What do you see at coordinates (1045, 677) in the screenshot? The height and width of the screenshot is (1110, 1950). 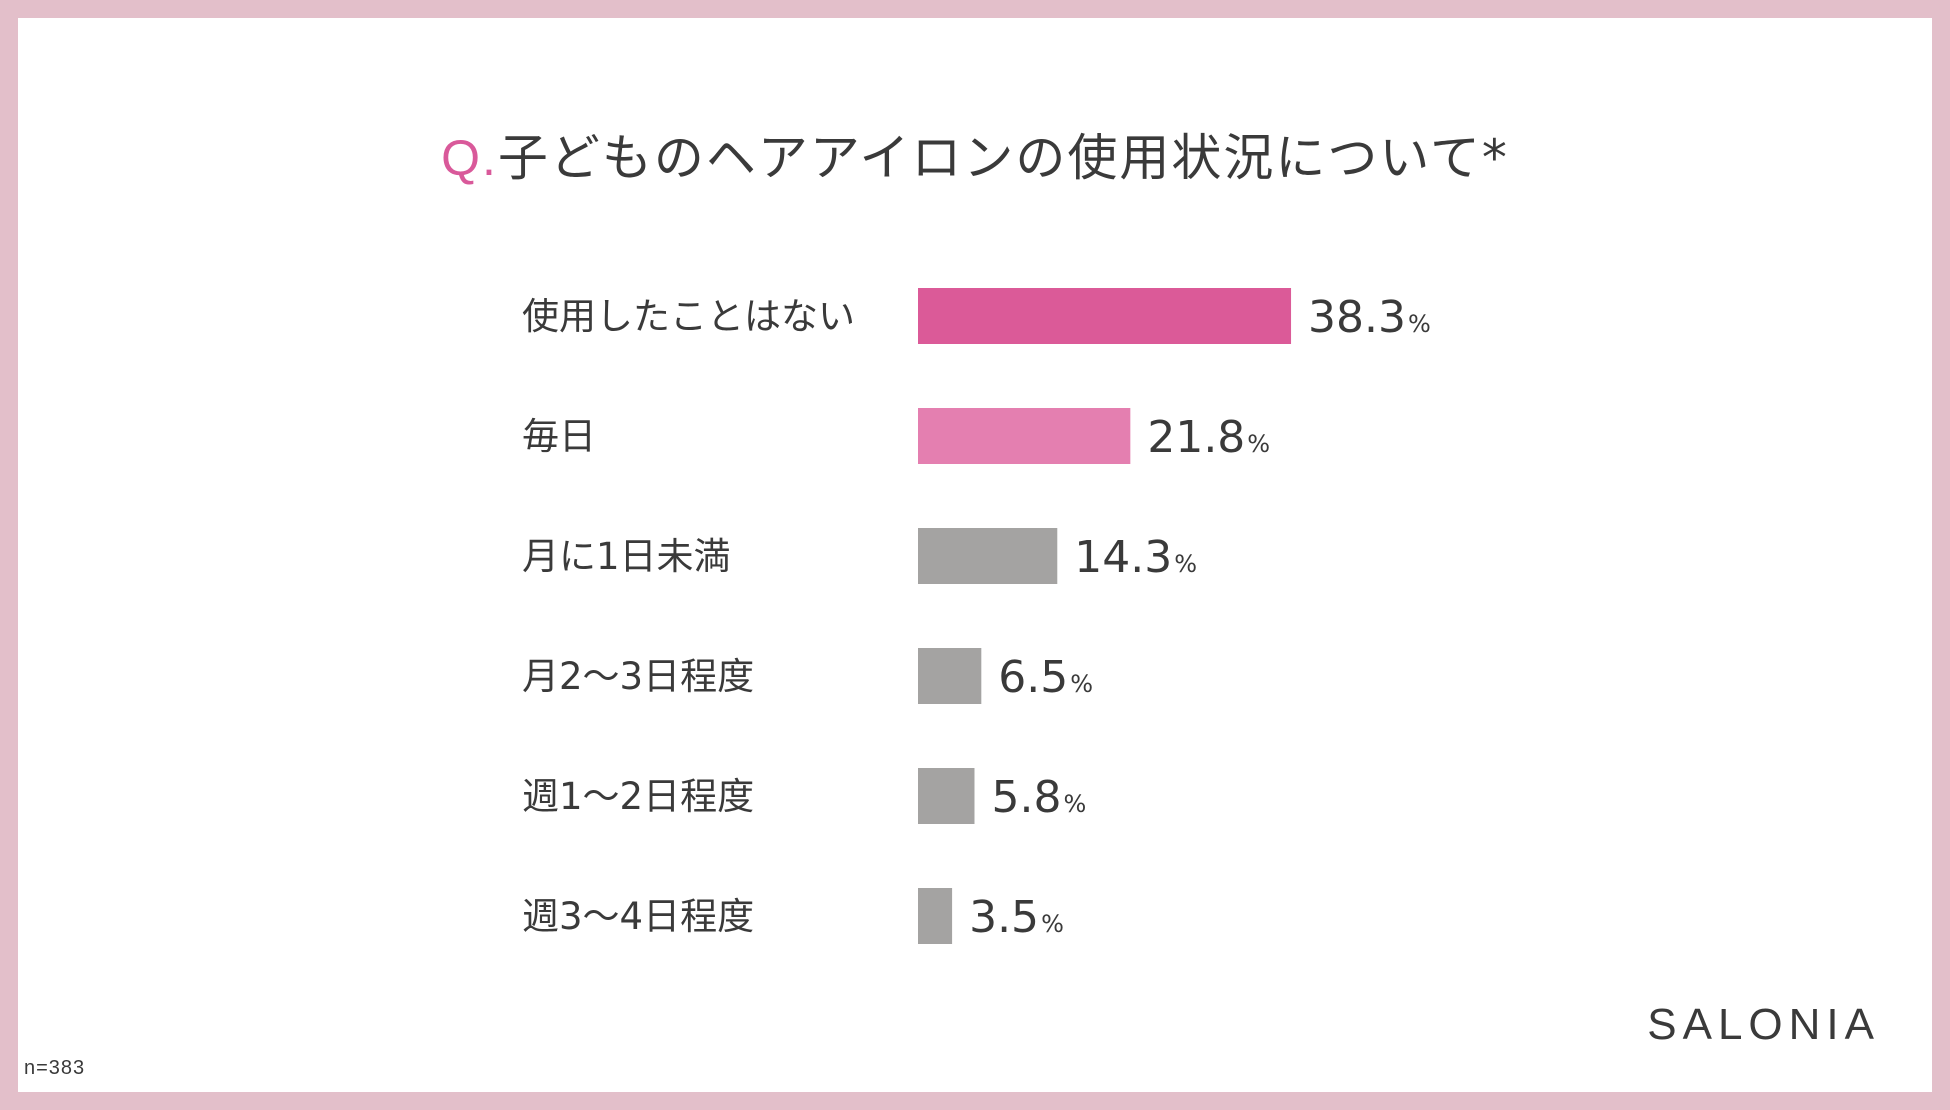 I see `data-label: 6.5%` at bounding box center [1045, 677].